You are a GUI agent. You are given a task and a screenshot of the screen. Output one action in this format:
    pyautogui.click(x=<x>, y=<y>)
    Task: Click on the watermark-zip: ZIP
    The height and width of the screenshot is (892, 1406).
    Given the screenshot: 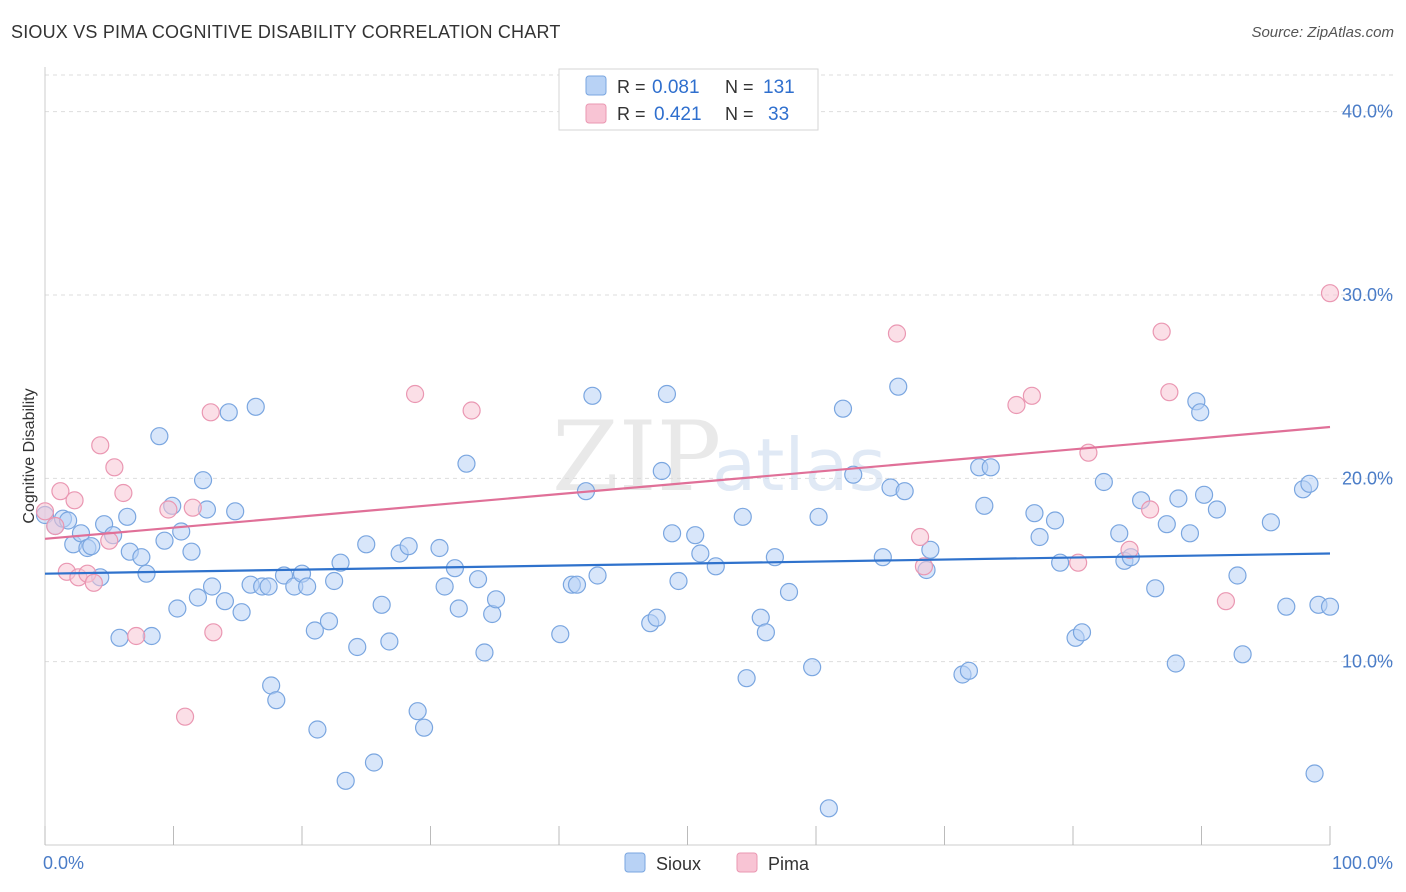 What is the action you would take?
    pyautogui.click(x=636, y=457)
    